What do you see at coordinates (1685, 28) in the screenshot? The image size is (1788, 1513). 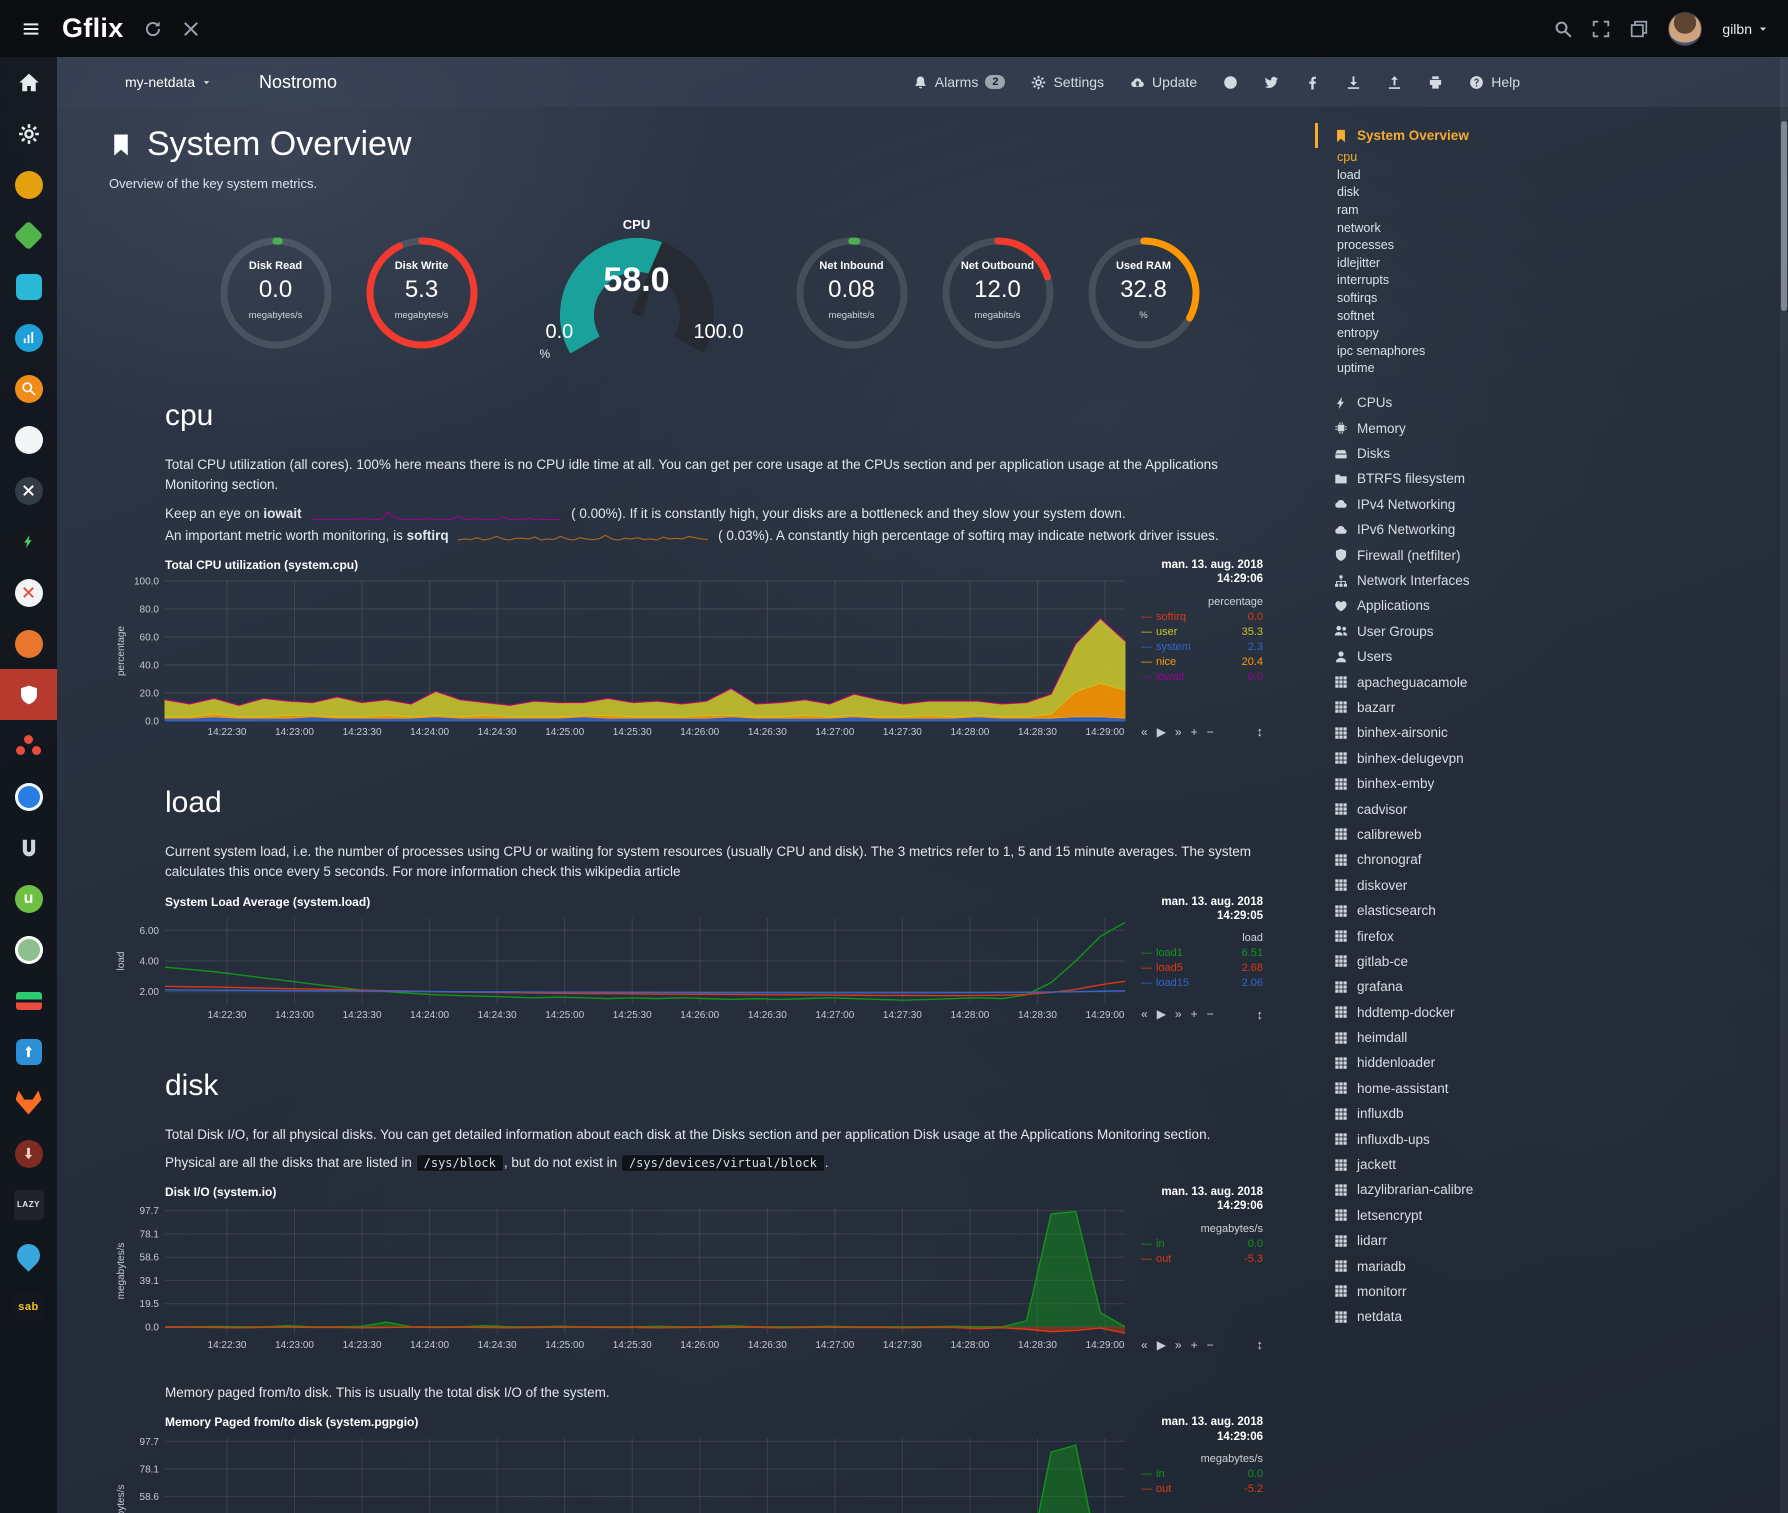 I see `avatar` at bounding box center [1685, 28].